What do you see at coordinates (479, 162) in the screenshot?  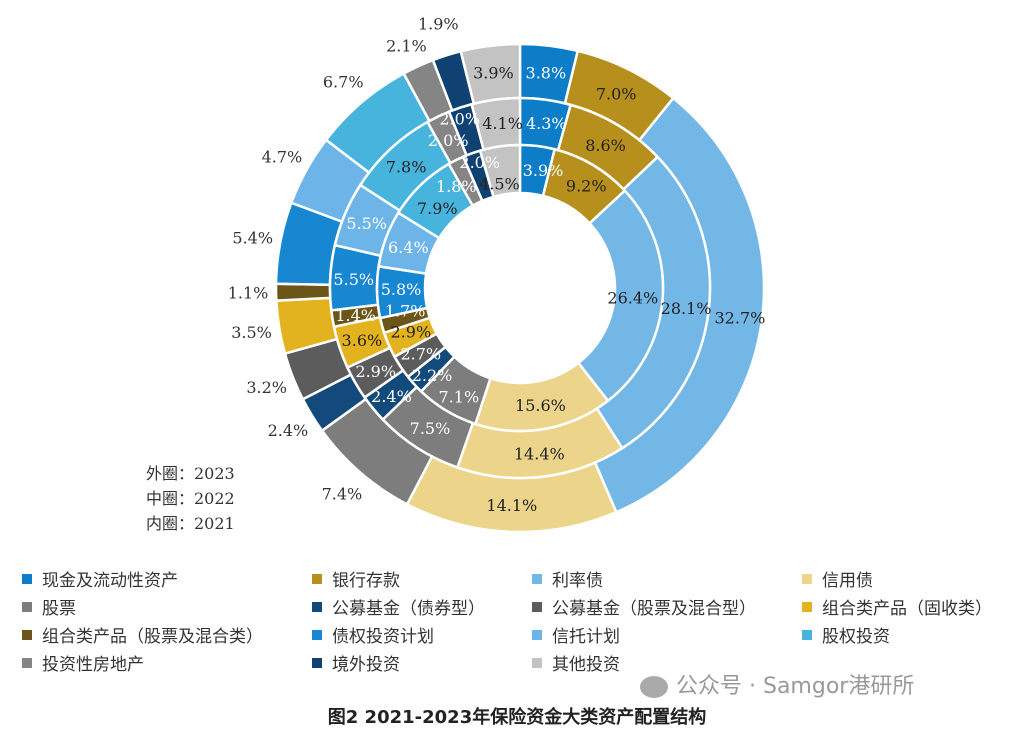 I see `data-label-2021-13: 2.0%` at bounding box center [479, 162].